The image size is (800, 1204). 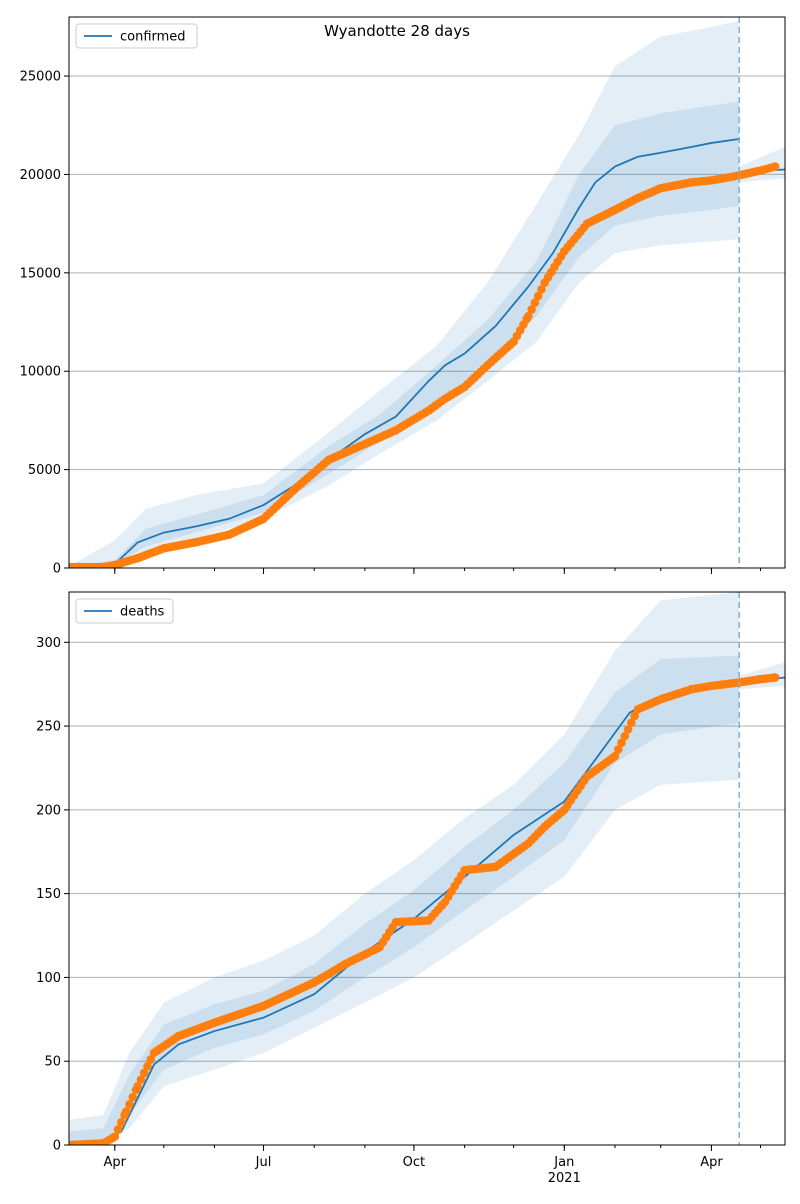 I want to click on y-tick-label: 50, so click(x=52, y=1062).